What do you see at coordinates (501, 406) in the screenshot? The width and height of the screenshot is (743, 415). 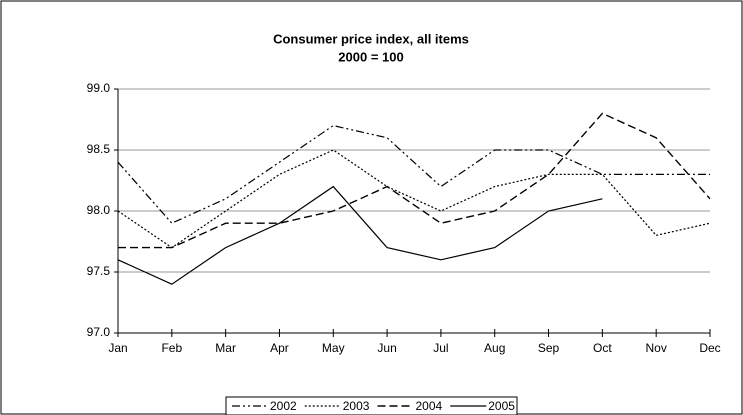 I see `legend-label: 2005` at bounding box center [501, 406].